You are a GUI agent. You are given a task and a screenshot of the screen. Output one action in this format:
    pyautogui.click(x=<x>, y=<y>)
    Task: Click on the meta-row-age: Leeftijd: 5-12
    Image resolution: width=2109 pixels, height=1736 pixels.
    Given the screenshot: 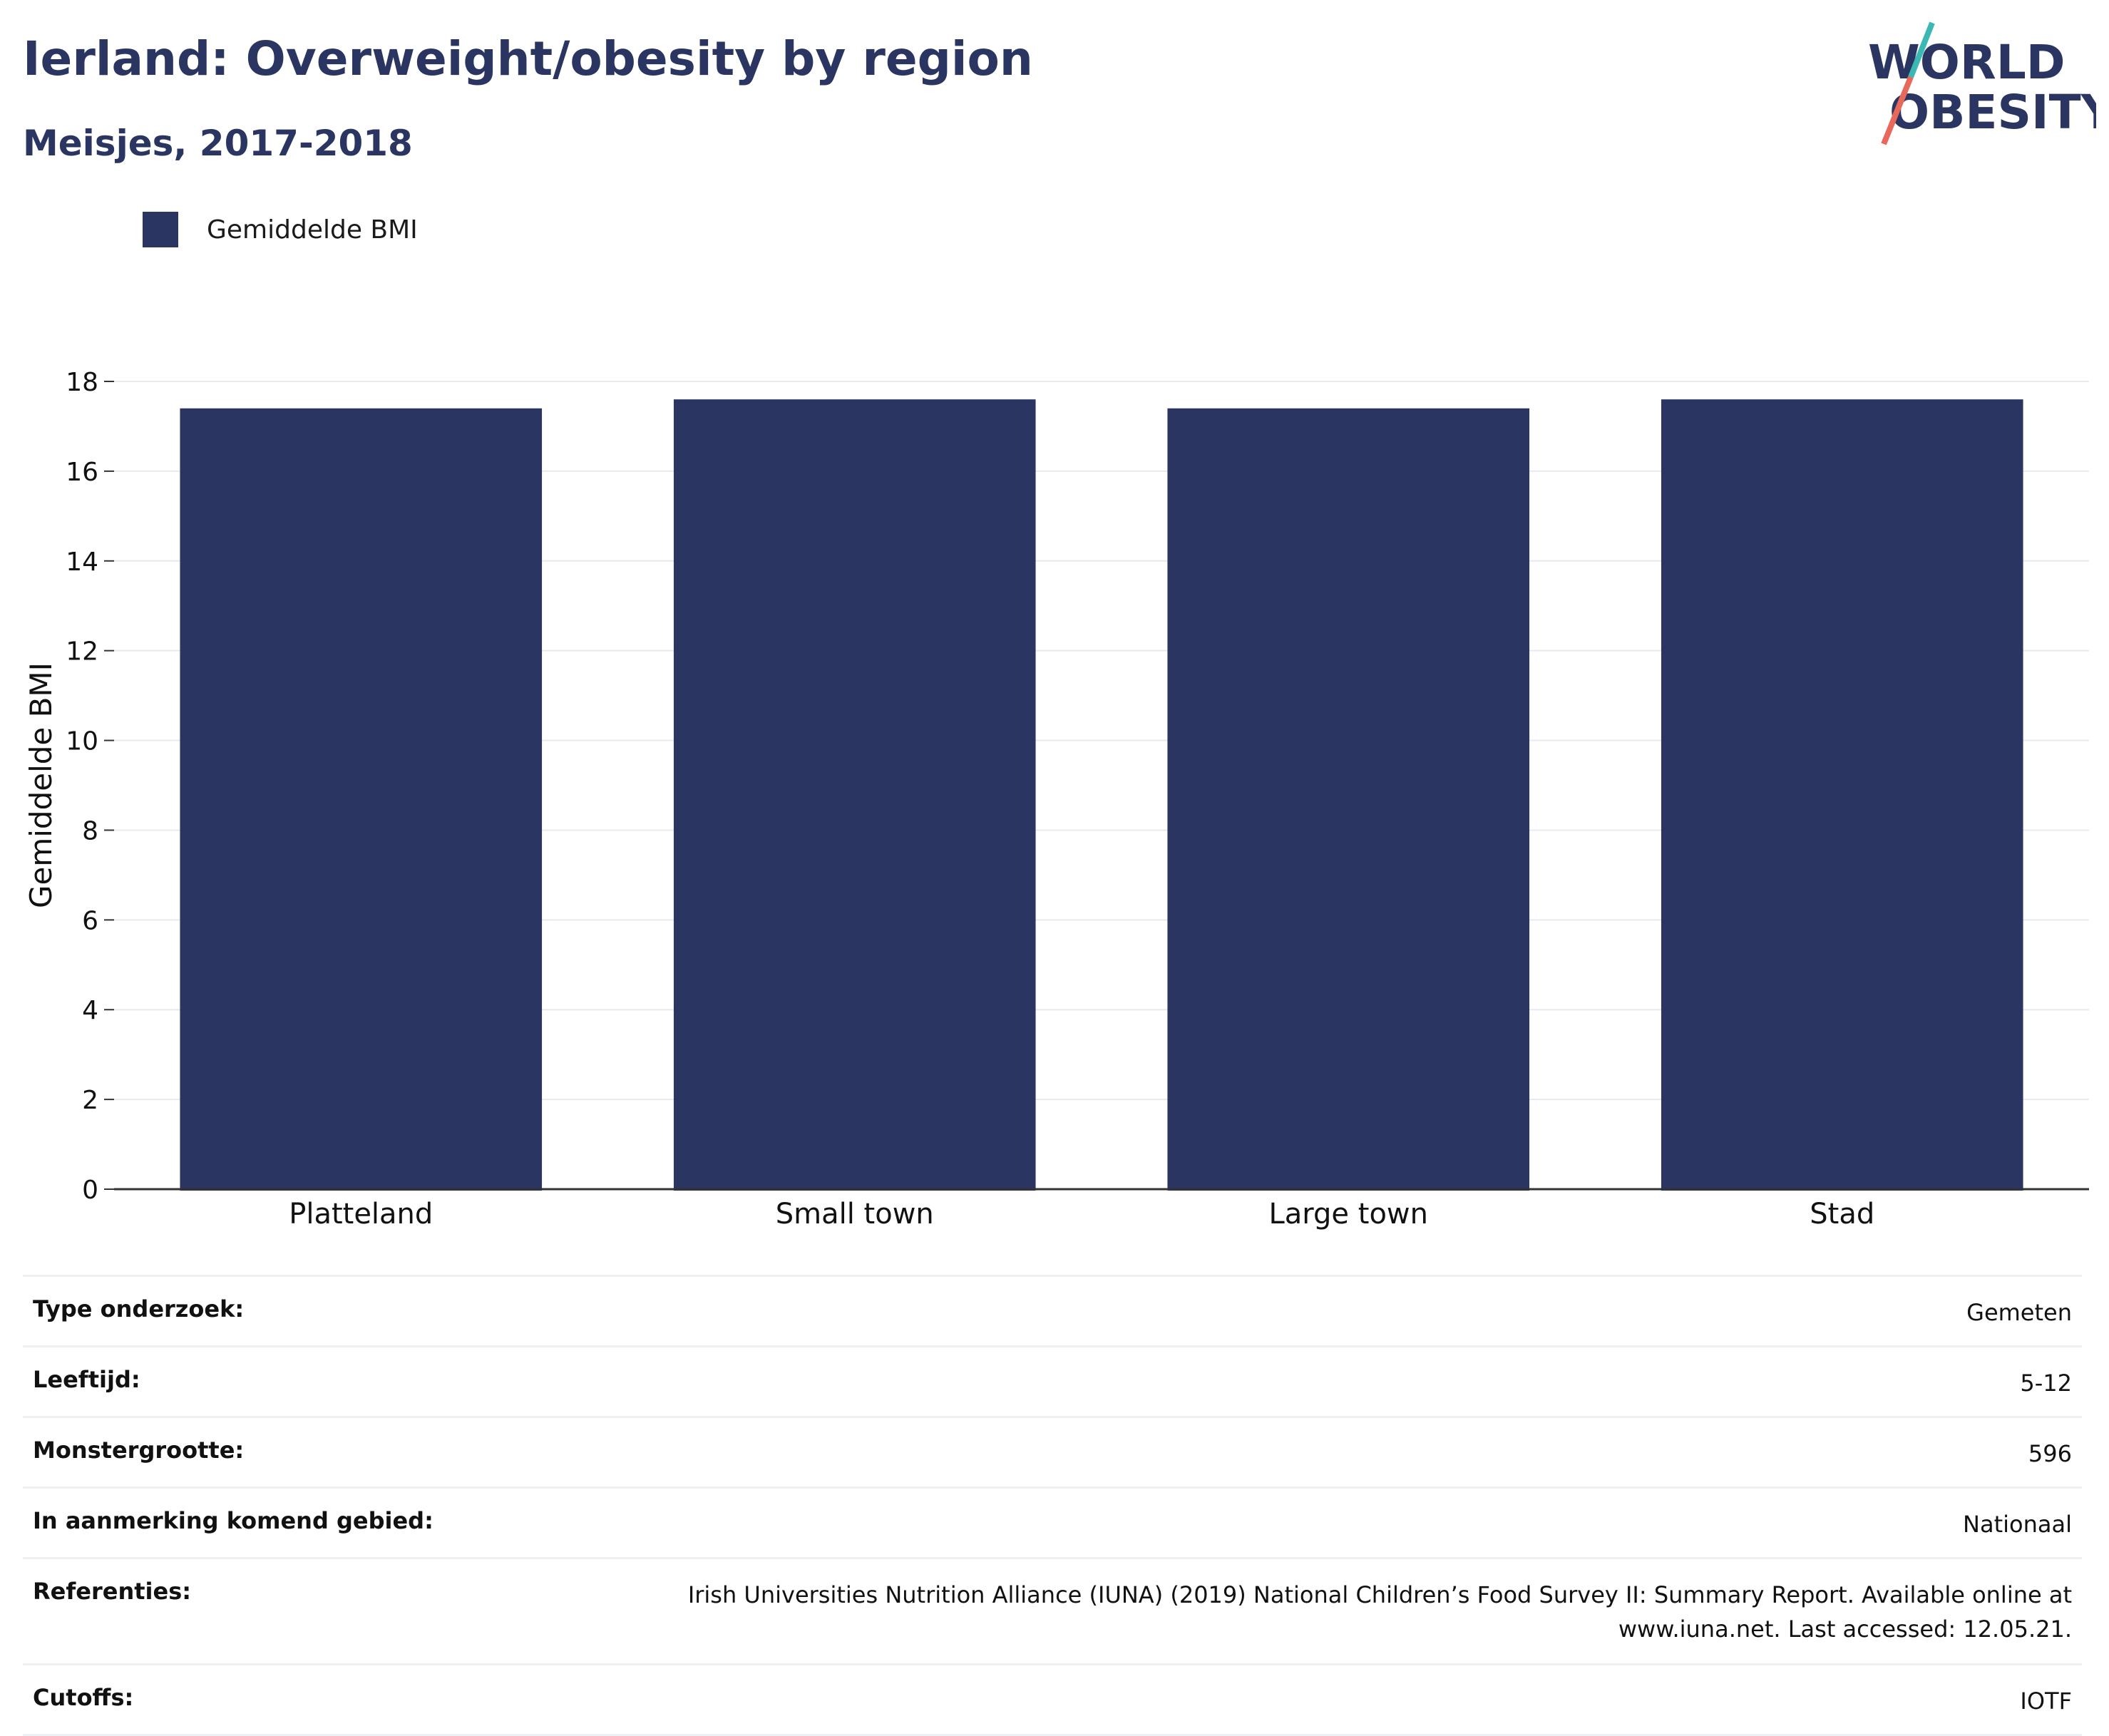 What is the action you would take?
    pyautogui.click(x=1052, y=1383)
    